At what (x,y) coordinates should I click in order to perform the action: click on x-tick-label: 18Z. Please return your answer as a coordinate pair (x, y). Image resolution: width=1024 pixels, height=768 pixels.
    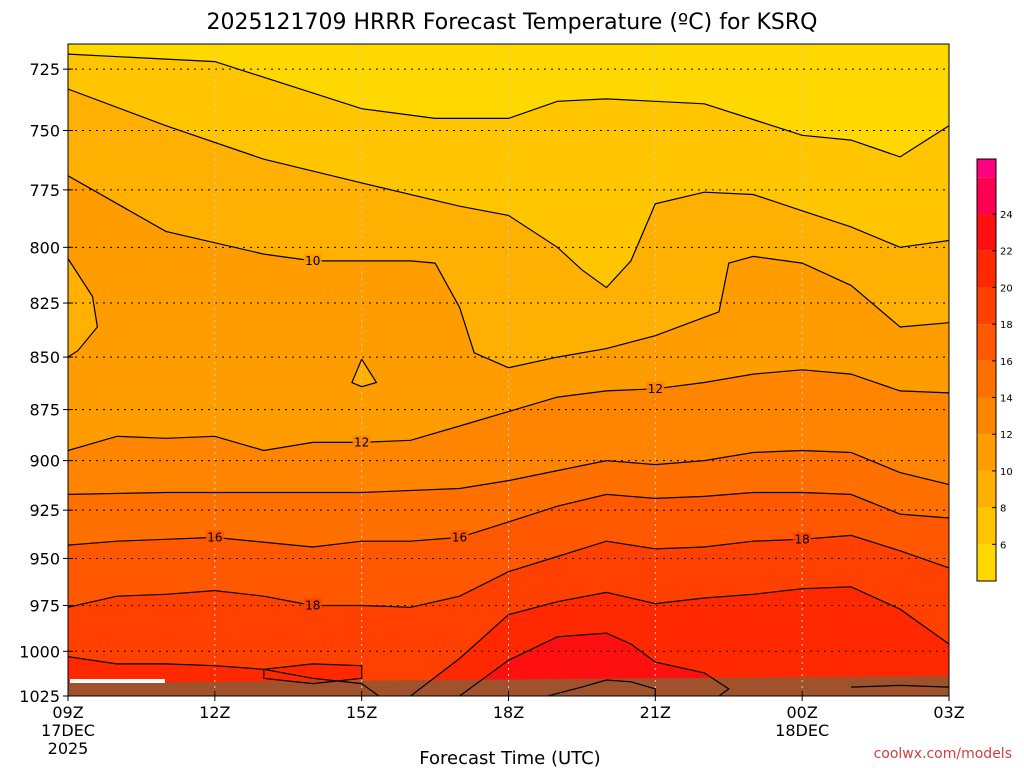
    Looking at the image, I should click on (508, 712).